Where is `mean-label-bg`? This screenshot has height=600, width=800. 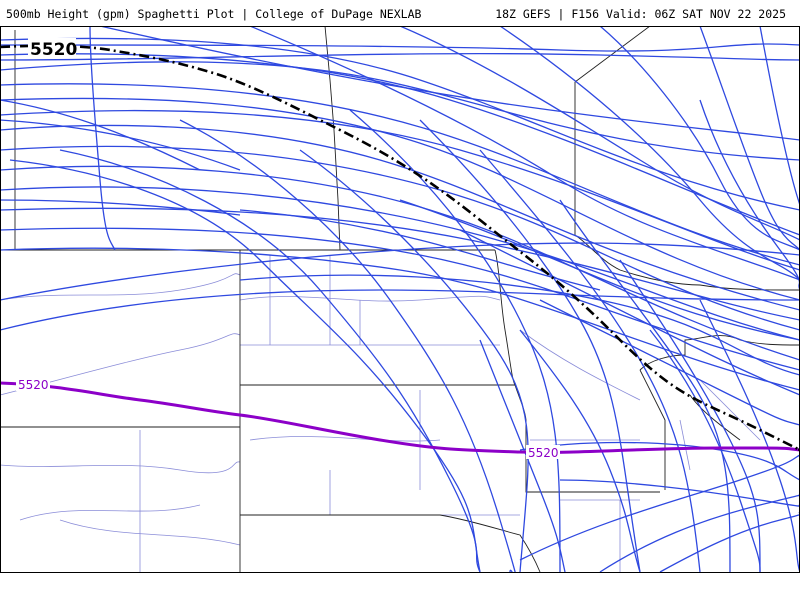 mean-label-bg is located at coordinates (52, 48).